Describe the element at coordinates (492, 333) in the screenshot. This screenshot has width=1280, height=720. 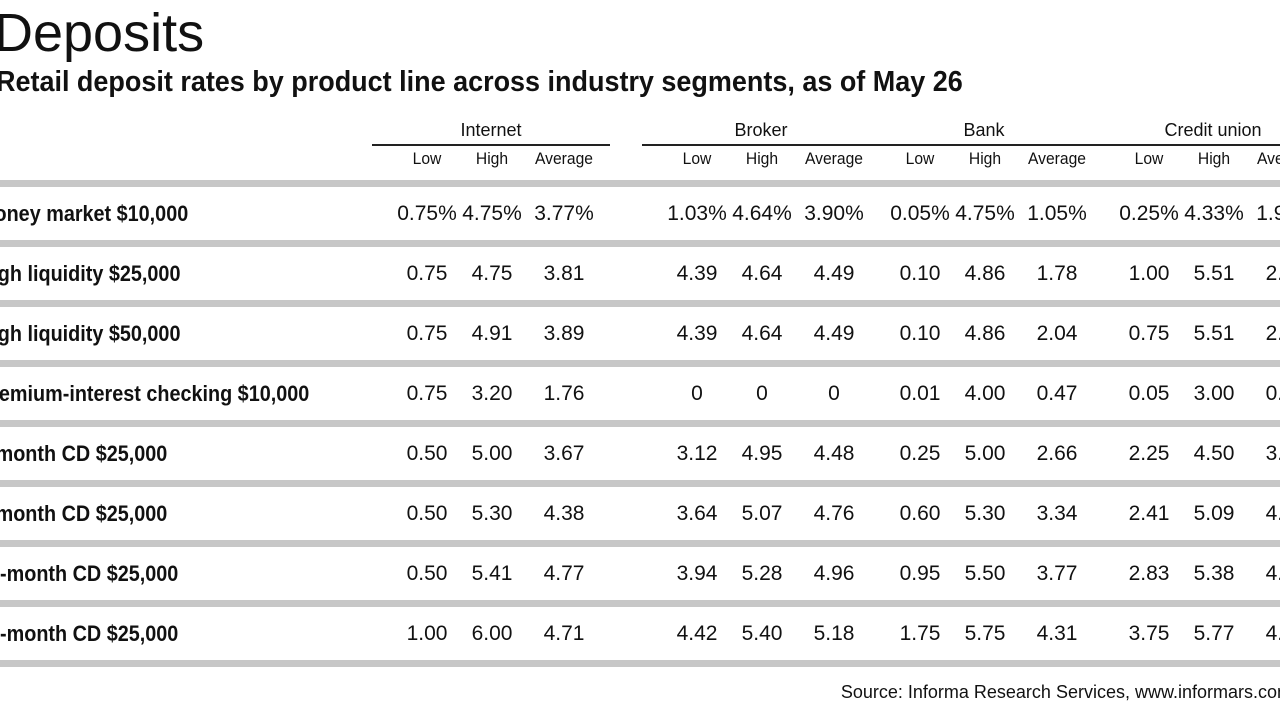
I see `table-cell: 4.91` at that location.